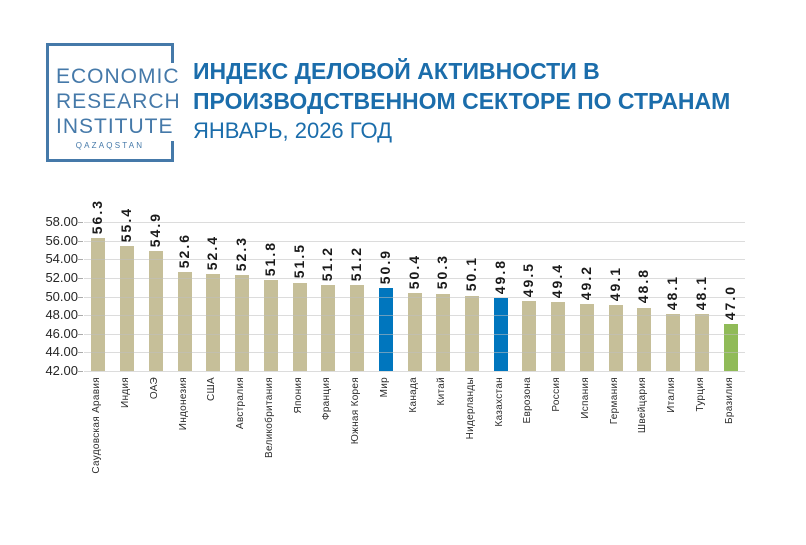 Image resolution: width=806 pixels, height=545 pixels. Describe the element at coordinates (61, 259) in the screenshot. I see `y-axis-label: 54.00` at that location.